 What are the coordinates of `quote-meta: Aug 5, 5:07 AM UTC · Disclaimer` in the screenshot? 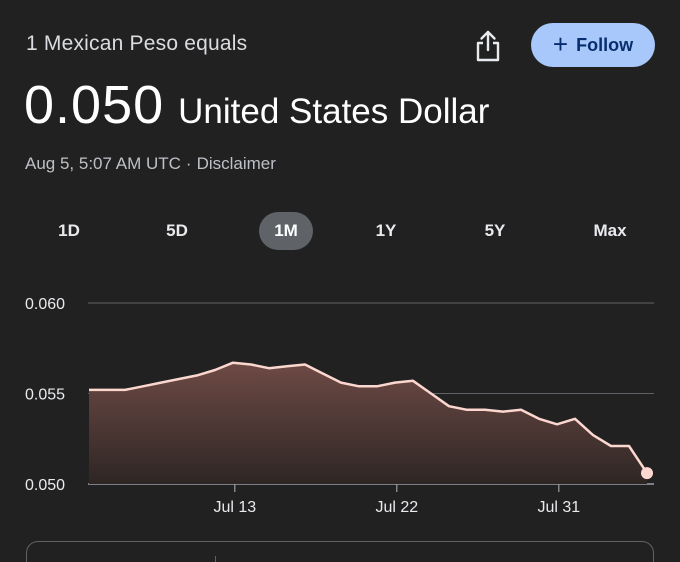 It's located at (150, 164).